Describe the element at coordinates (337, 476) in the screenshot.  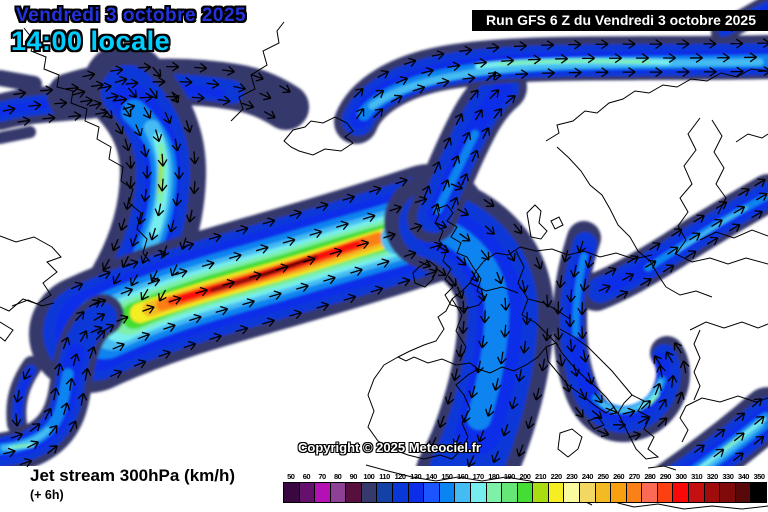
I see `legend-value: 80` at that location.